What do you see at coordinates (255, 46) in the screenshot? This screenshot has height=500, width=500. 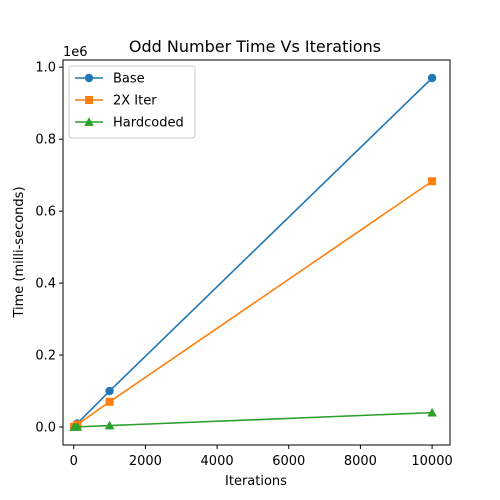 I see `chart-title: Odd Number Time Vs Iterations` at bounding box center [255, 46].